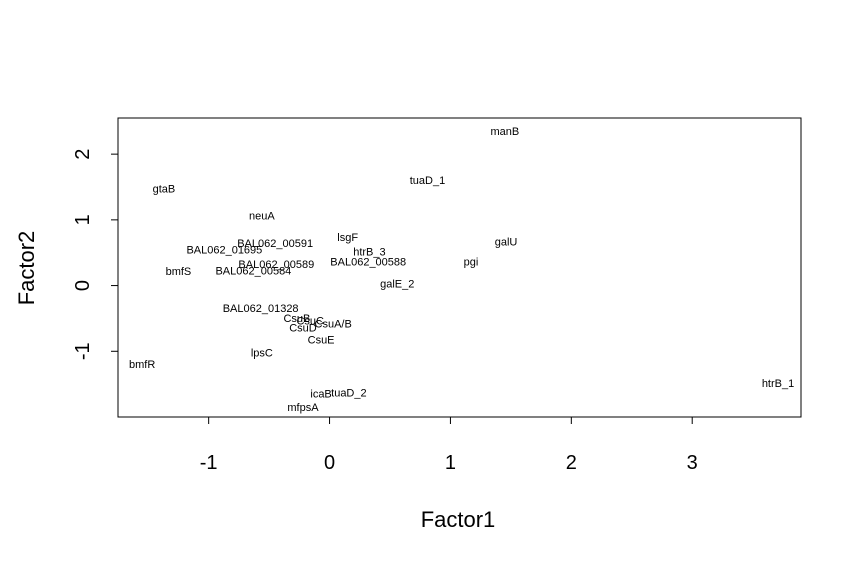 This screenshot has height=564, width=862. I want to click on point-label: CsuD, so click(303, 329).